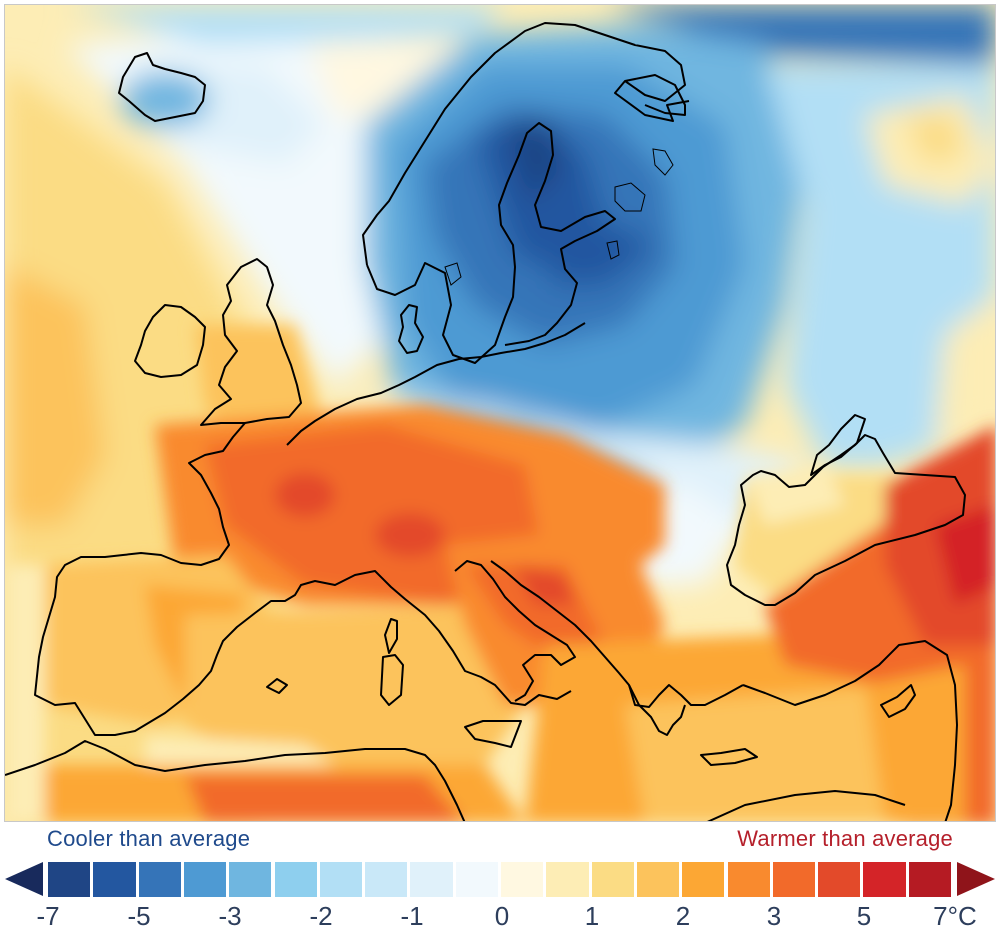  I want to click on colorbar-tick-label: -1, so click(412, 916).